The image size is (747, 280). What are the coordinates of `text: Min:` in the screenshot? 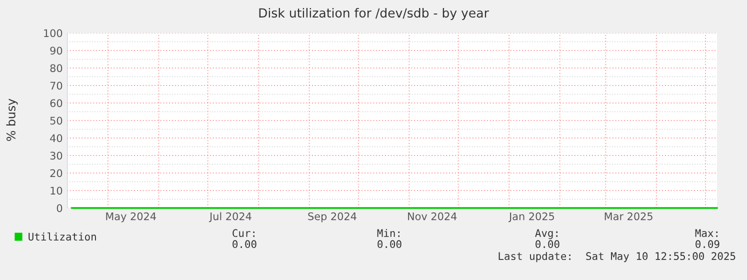 It's located at (388, 232).